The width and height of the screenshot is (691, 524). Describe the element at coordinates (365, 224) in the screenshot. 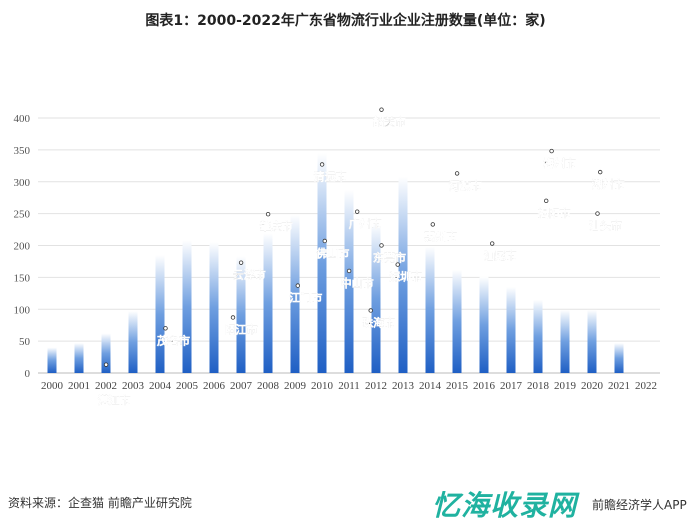

I see `city-label: 广州市` at that location.